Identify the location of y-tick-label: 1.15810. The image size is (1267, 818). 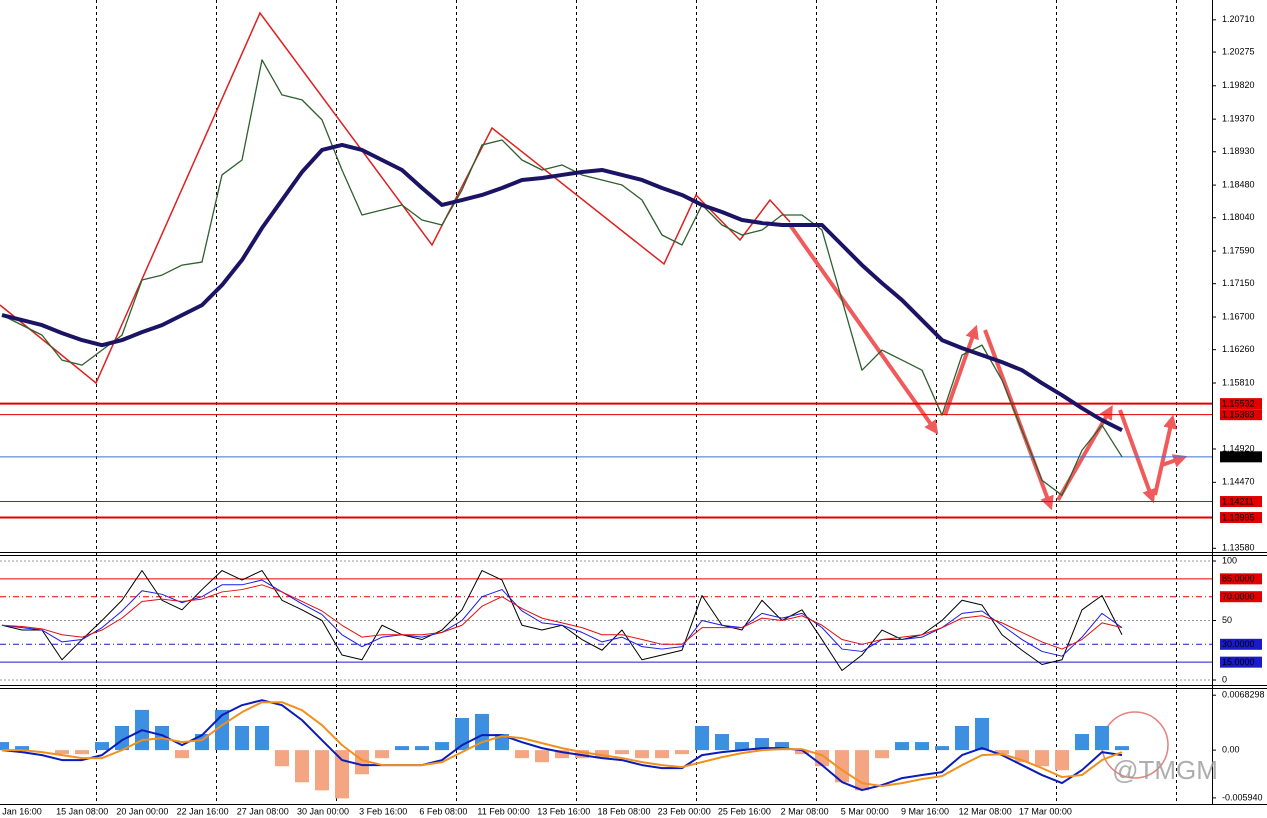
(1238, 382).